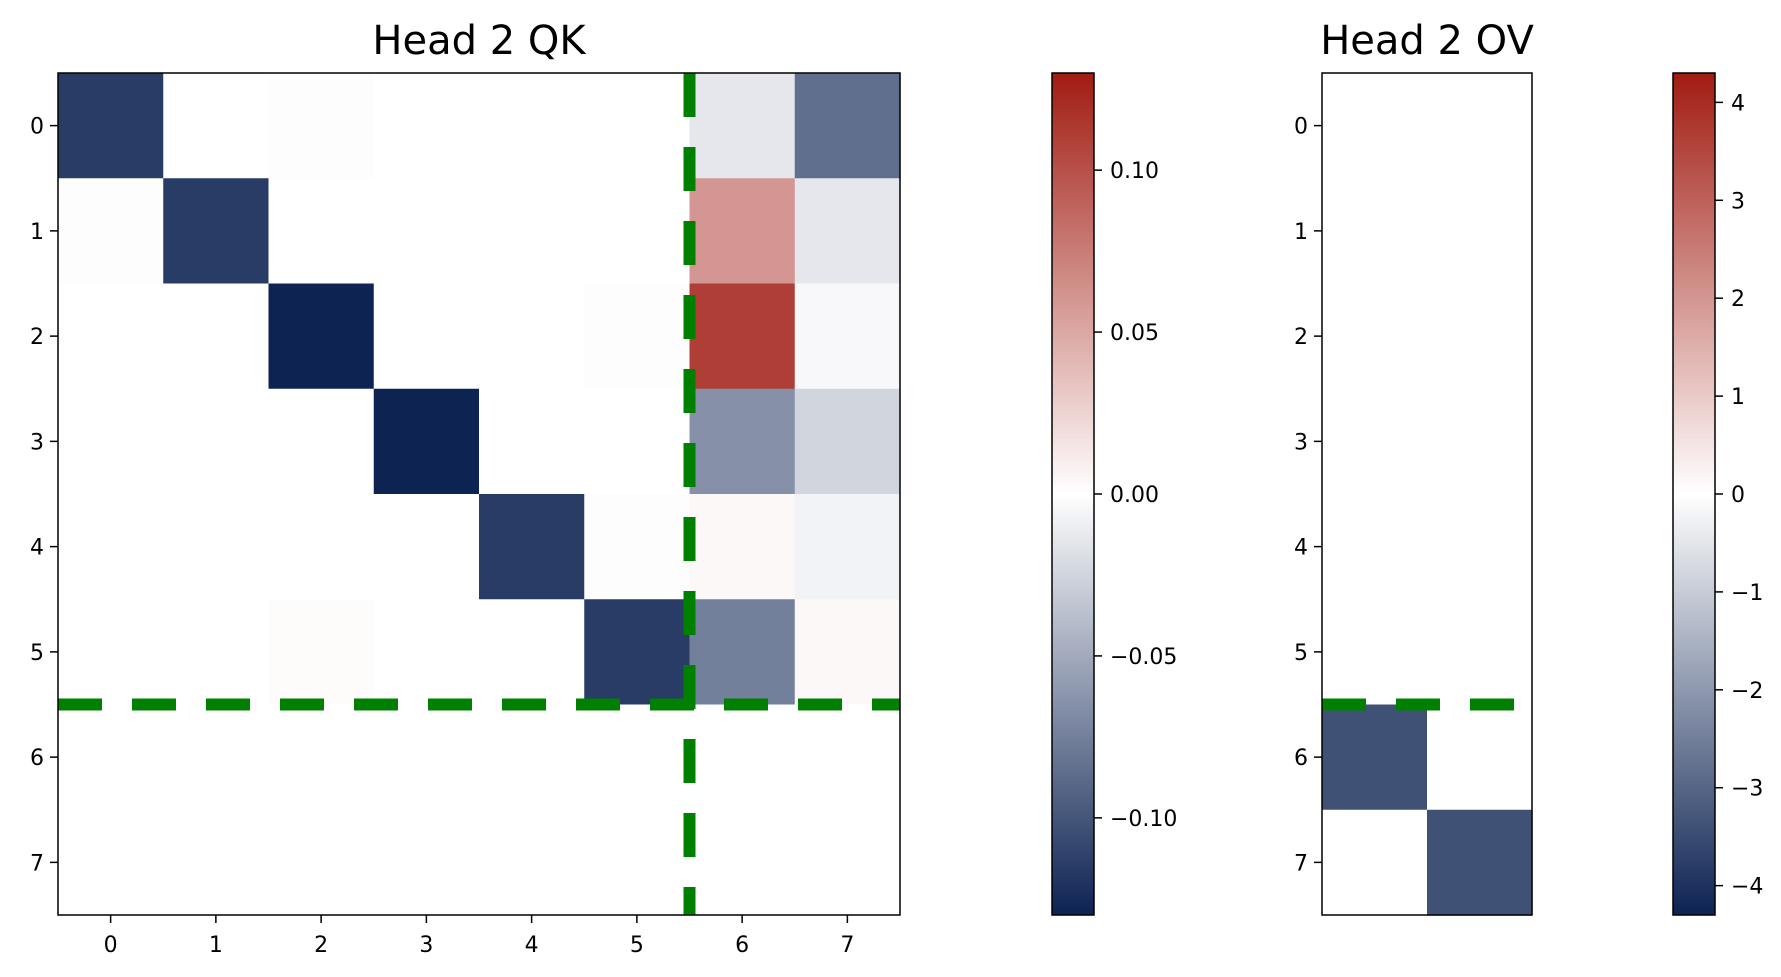  What do you see at coordinates (1301, 863) in the screenshot?
I see `ov-y-tick-label: 7` at bounding box center [1301, 863].